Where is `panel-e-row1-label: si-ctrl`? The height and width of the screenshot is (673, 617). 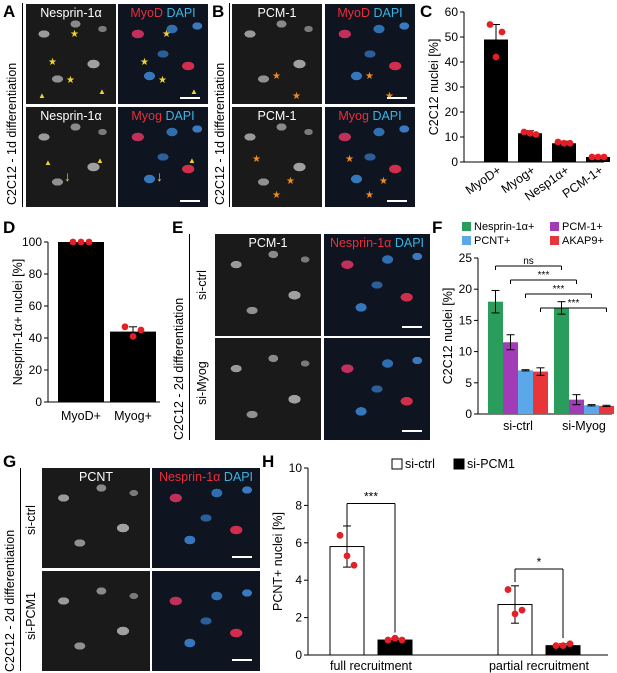 panel-e-row1-label: si-ctrl is located at coordinates (202, 285).